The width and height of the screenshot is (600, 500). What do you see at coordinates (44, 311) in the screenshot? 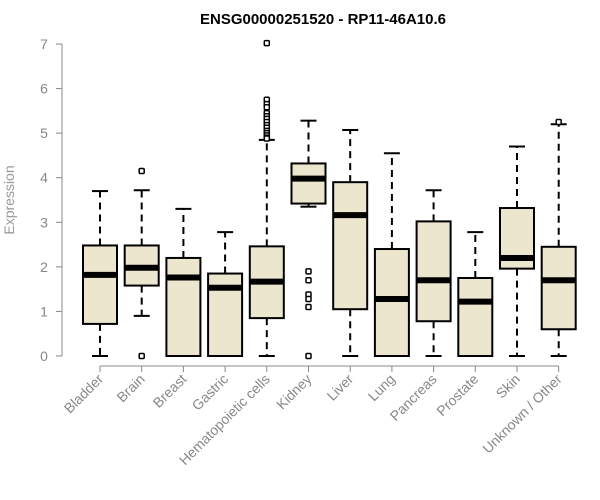
I see `y-tick-label: 1` at bounding box center [44, 311].